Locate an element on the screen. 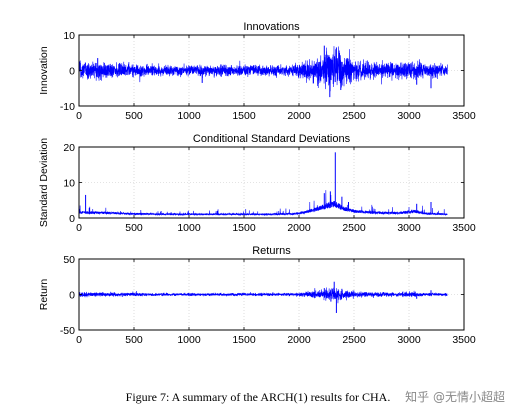 The height and width of the screenshot is (414, 520). conditional-standard-deviations-xtick-label-1500: 1500 is located at coordinates (244, 228).